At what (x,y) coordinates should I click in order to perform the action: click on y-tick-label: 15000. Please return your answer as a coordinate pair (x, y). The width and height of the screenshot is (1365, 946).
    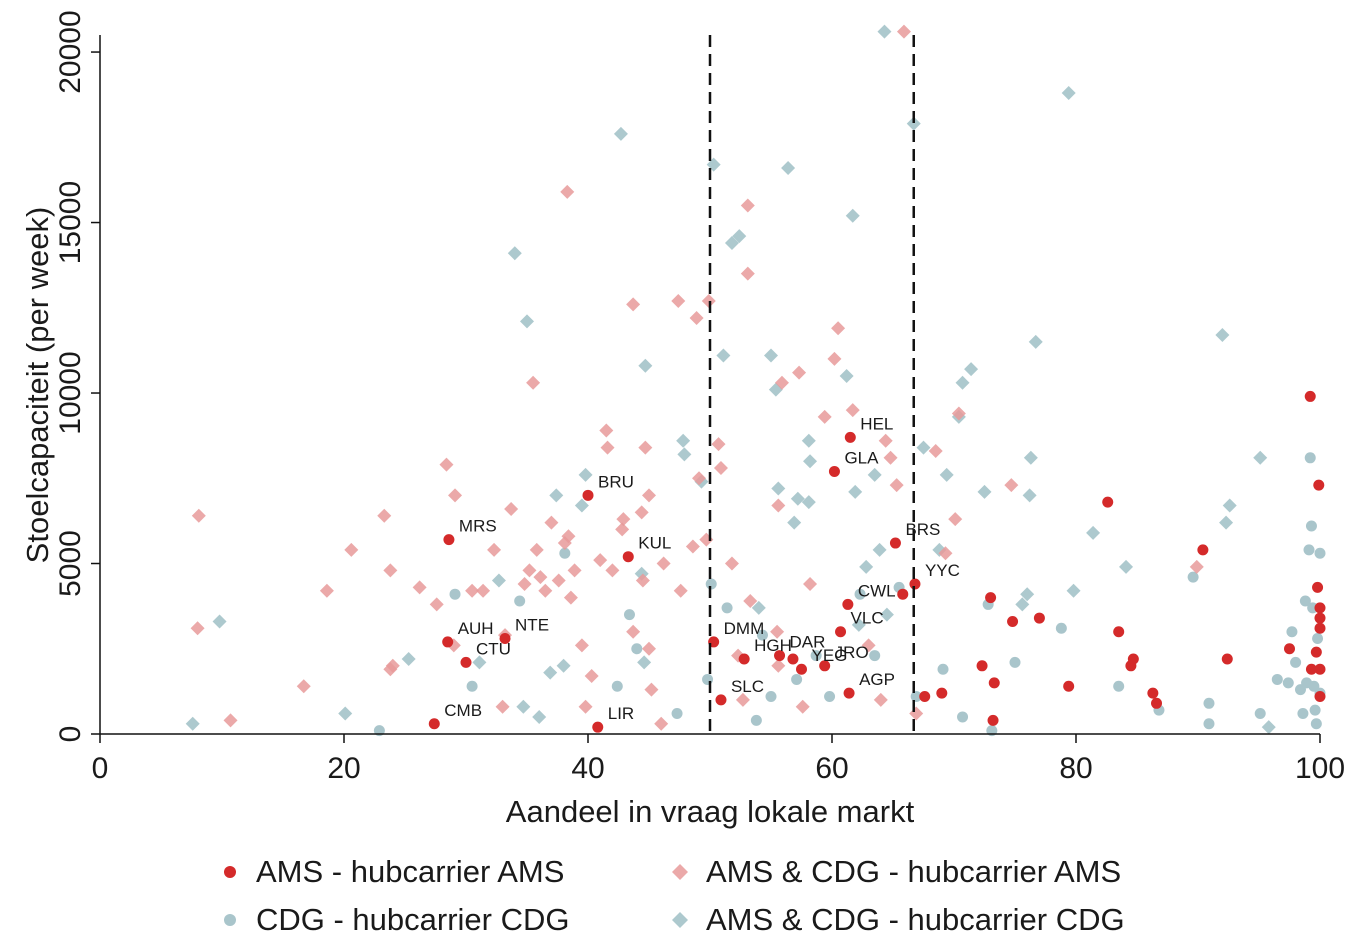
    Looking at the image, I should click on (70, 222).